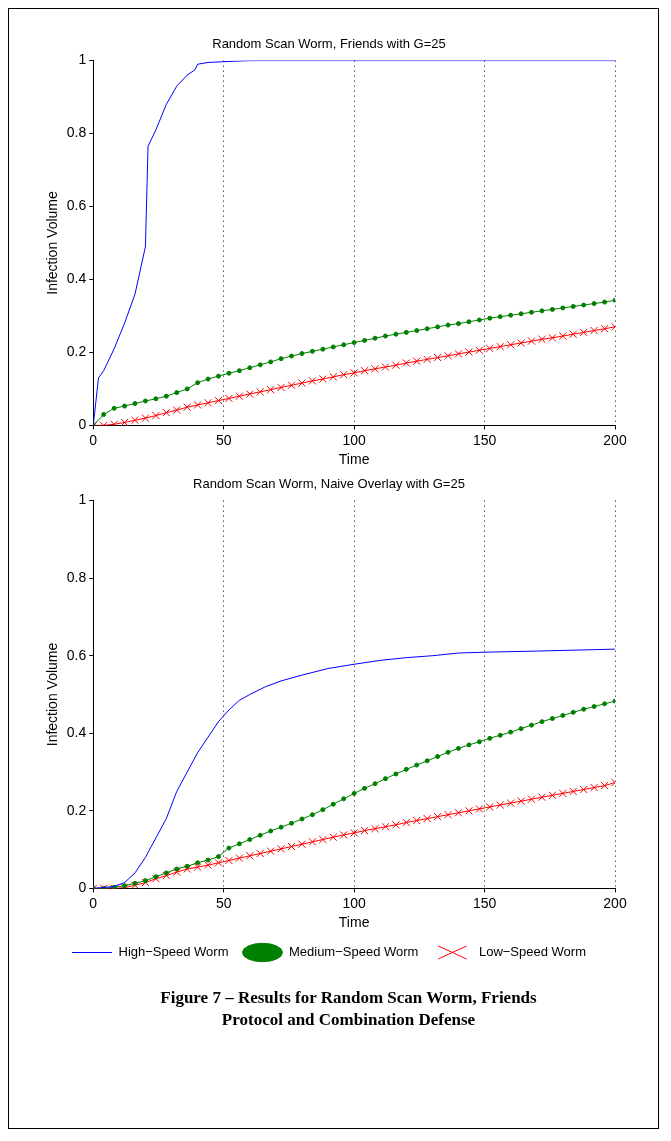  I want to click on chart-title: Random Scan Worm, Friends with G=25, so click(329, 44).